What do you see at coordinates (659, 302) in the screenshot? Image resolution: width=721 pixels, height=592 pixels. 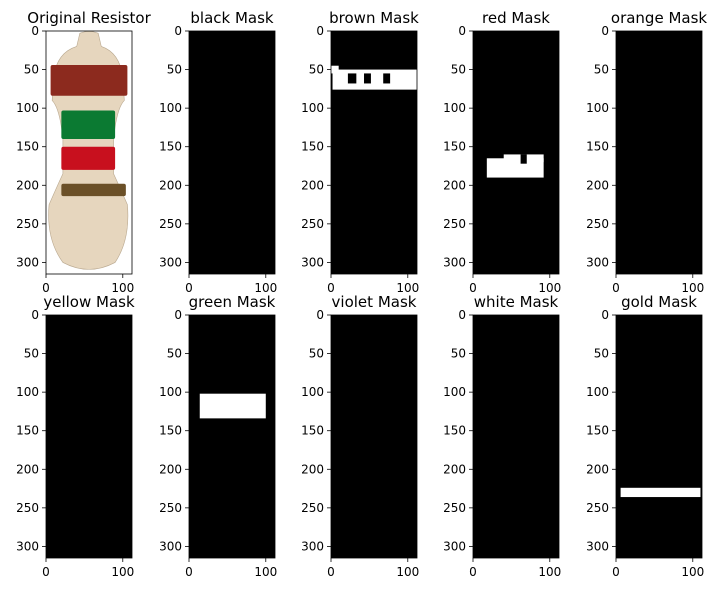 I see `panel-title: gold Mask` at bounding box center [659, 302].